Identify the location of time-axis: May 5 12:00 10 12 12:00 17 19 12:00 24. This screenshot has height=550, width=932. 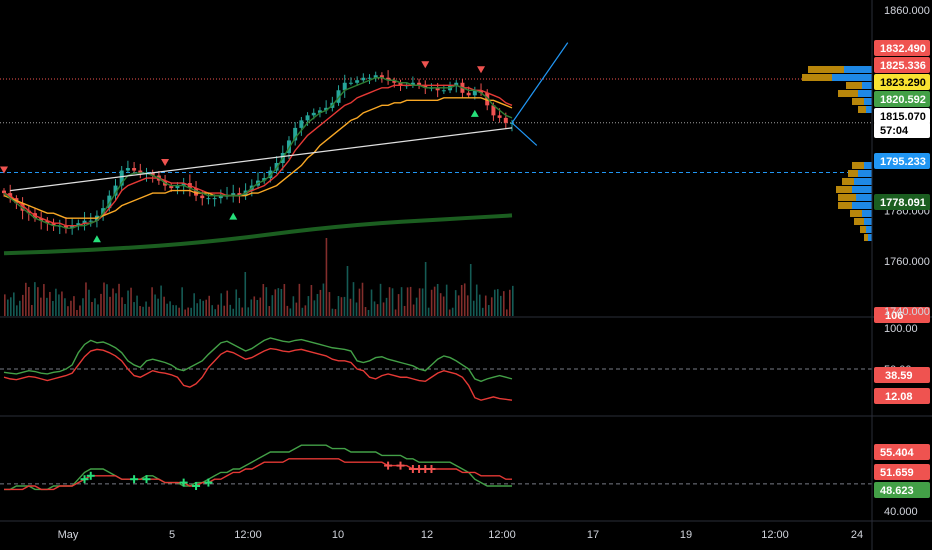
(461, 535).